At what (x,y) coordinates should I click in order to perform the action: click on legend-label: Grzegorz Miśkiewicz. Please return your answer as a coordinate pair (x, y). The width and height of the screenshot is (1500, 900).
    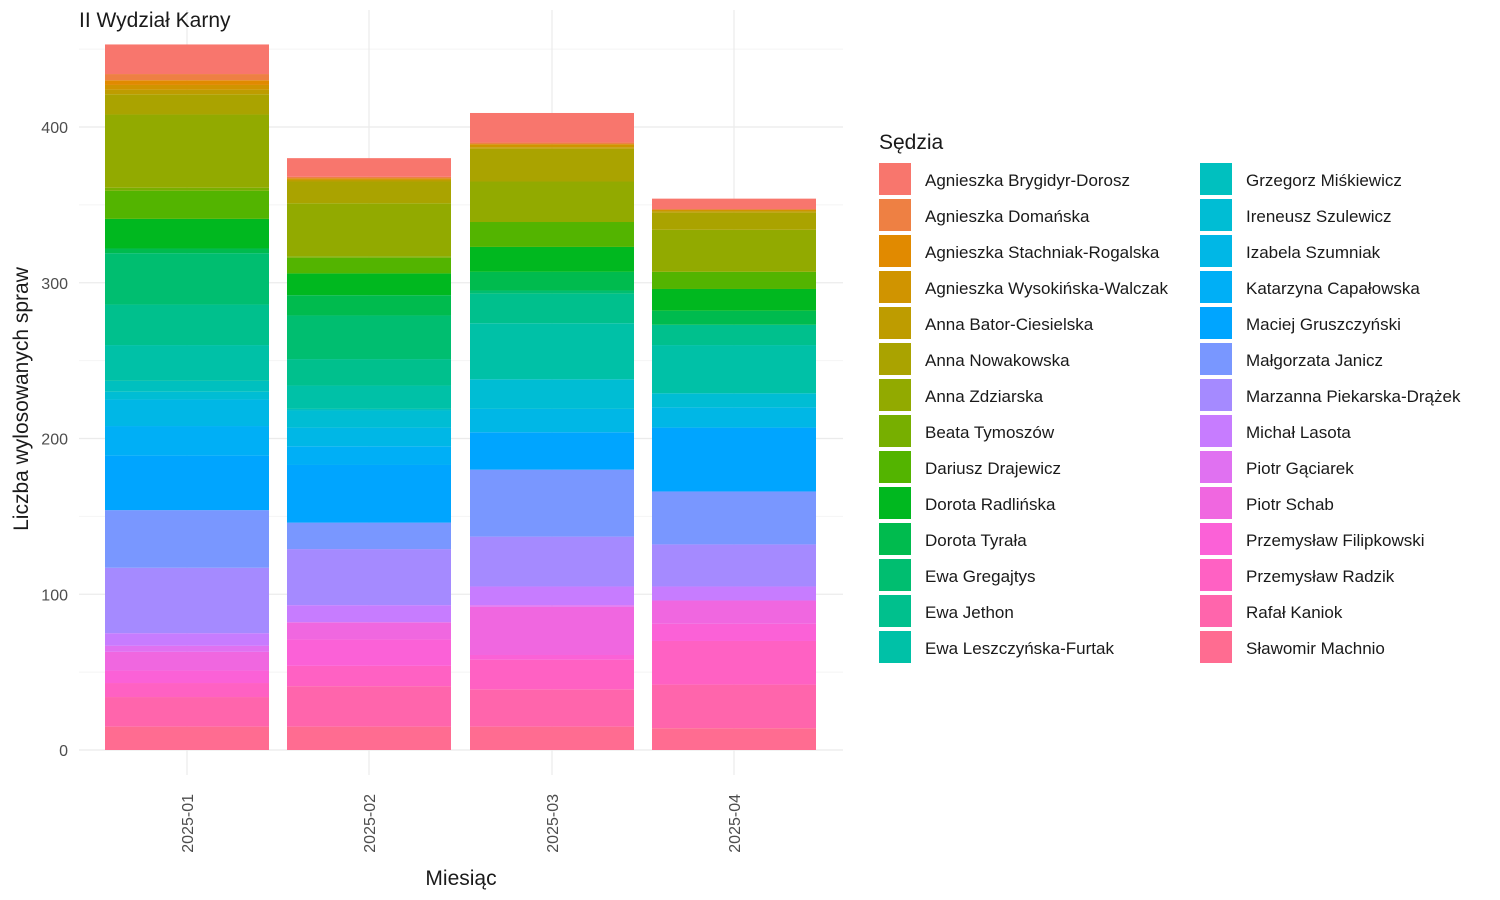
    Looking at the image, I should click on (1324, 180).